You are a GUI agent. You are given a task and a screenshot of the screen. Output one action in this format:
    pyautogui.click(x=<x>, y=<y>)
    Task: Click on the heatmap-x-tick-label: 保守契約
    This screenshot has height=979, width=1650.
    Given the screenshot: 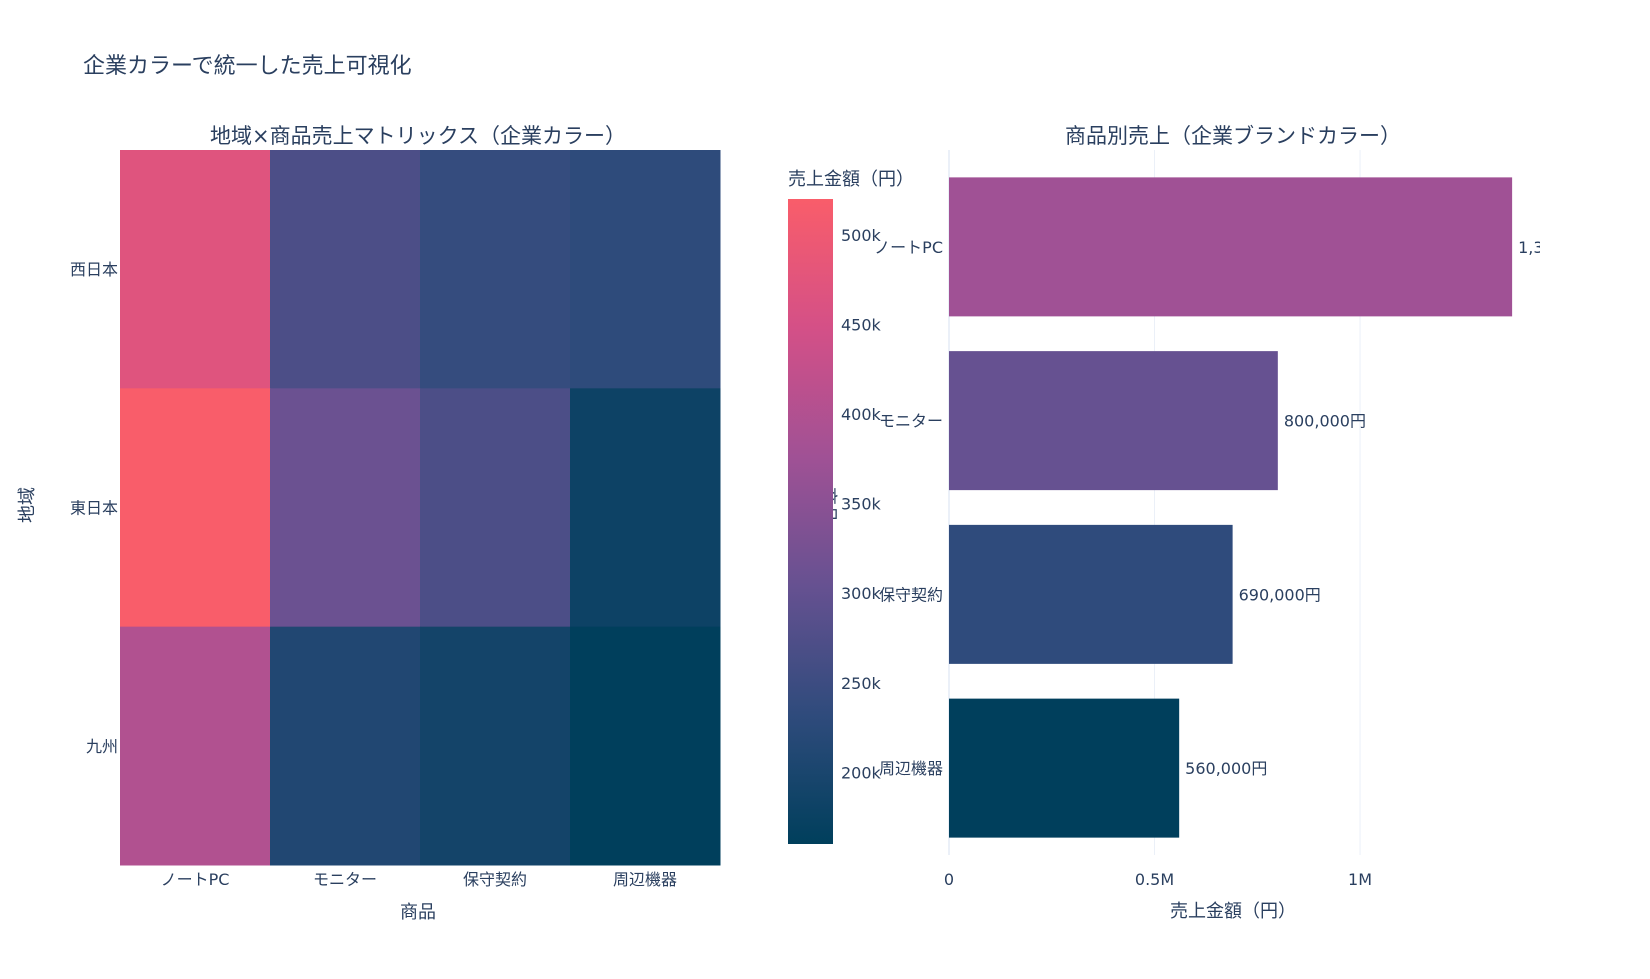 What is the action you would take?
    pyautogui.click(x=495, y=879)
    